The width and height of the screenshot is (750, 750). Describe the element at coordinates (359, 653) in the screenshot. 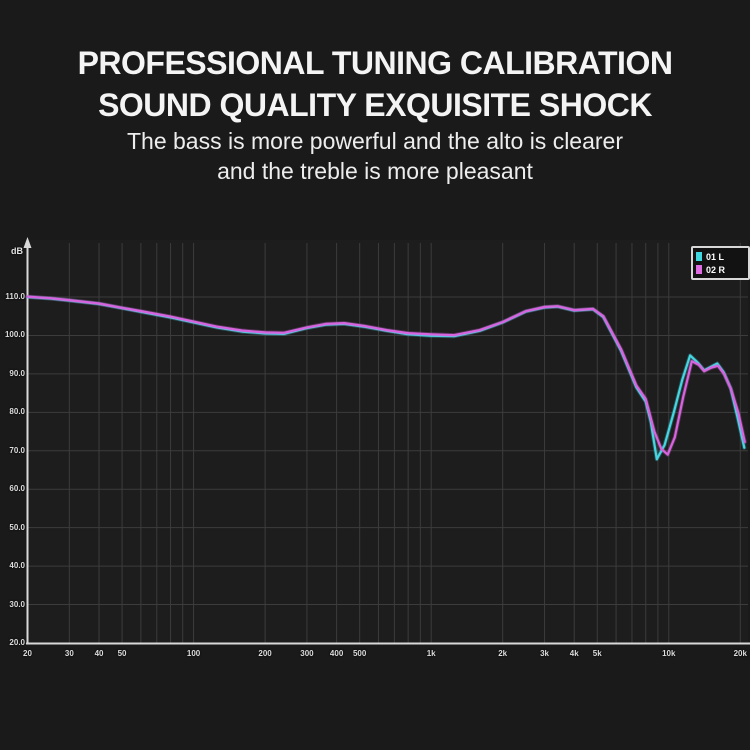

I see `x-tick-label-500: 500` at that location.